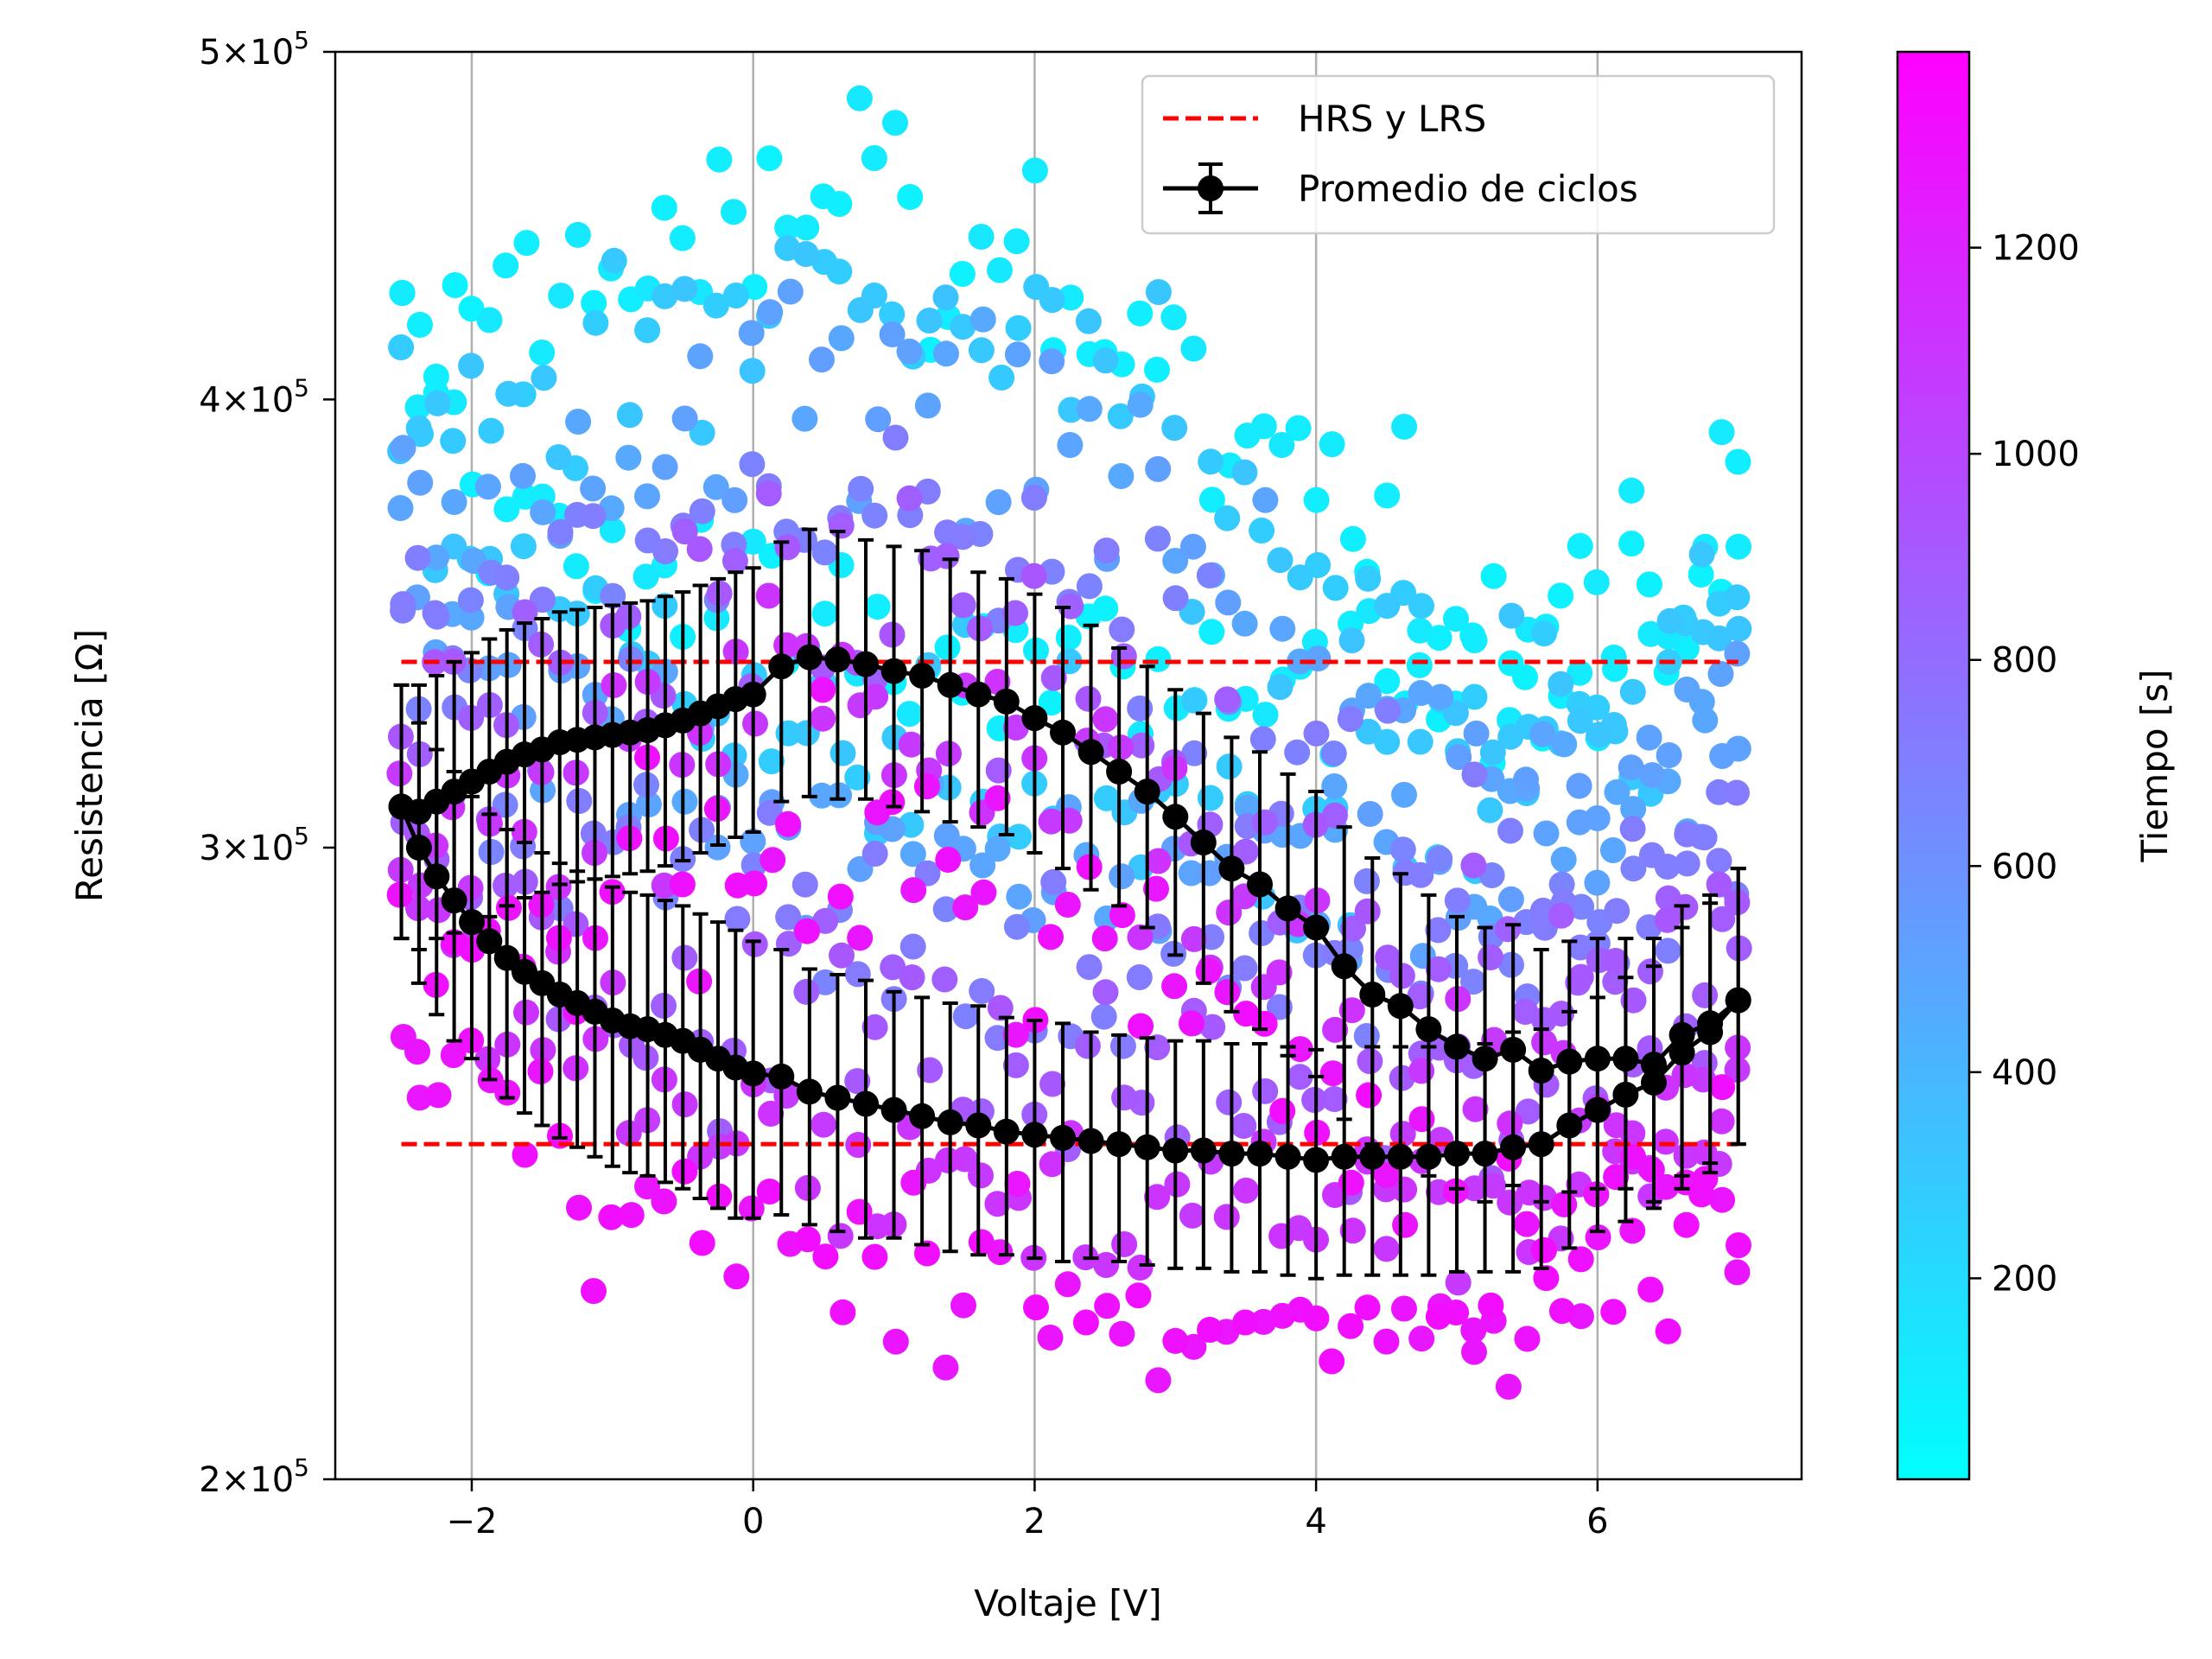 The image size is (2212, 1659). Describe the element at coordinates (1458, 154) in the screenshot. I see `legend: HRS y LRS Promedio de ciclos` at that location.